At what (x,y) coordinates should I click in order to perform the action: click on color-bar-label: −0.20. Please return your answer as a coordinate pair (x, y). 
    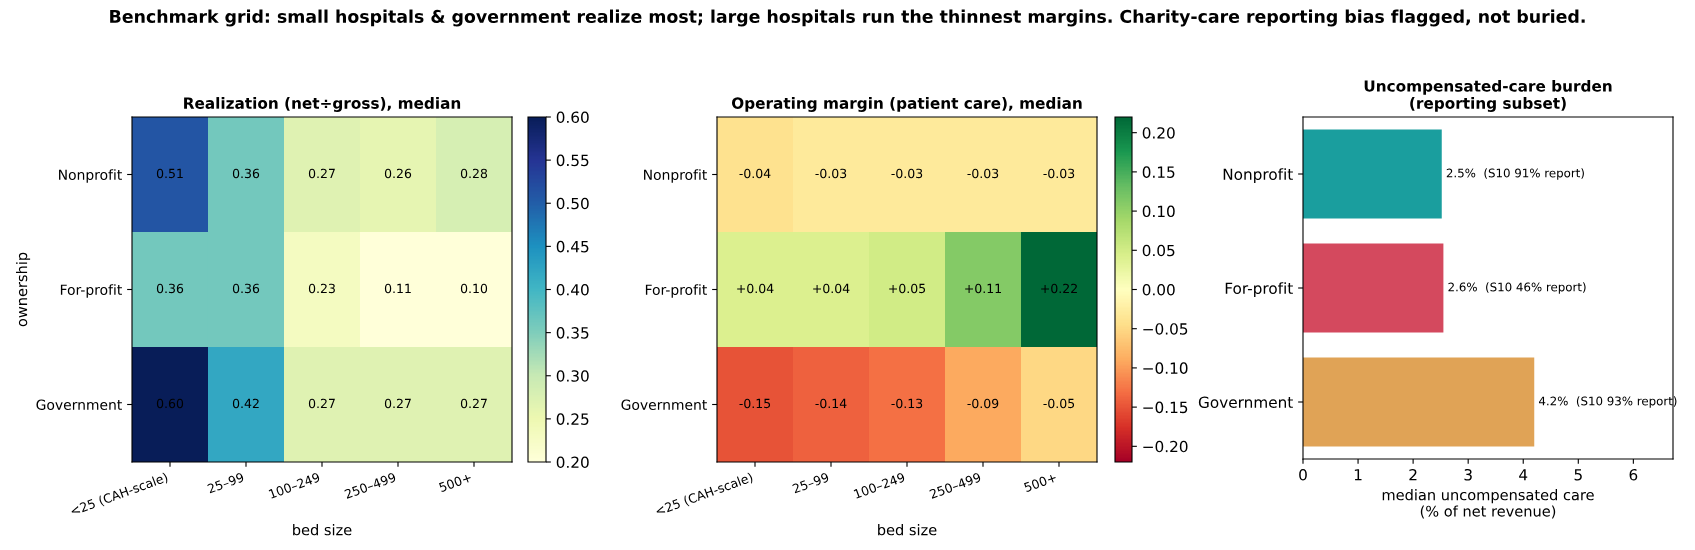
    Looking at the image, I should click on (1165, 446).